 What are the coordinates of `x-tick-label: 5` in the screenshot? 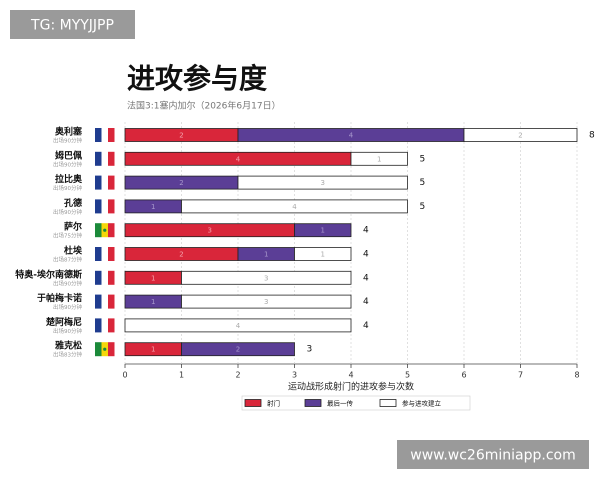 It's located at (407, 375).